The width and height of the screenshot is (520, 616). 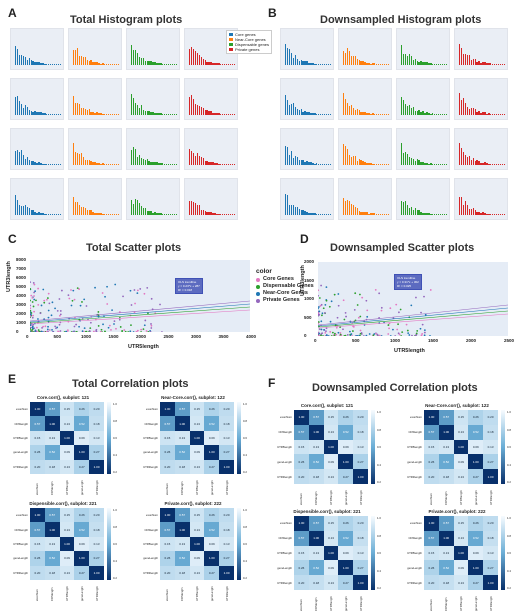 What do you see at coordinates (409, 351) in the screenshot?
I see `scatter-down-xlabel: UTR5length` at bounding box center [409, 351].